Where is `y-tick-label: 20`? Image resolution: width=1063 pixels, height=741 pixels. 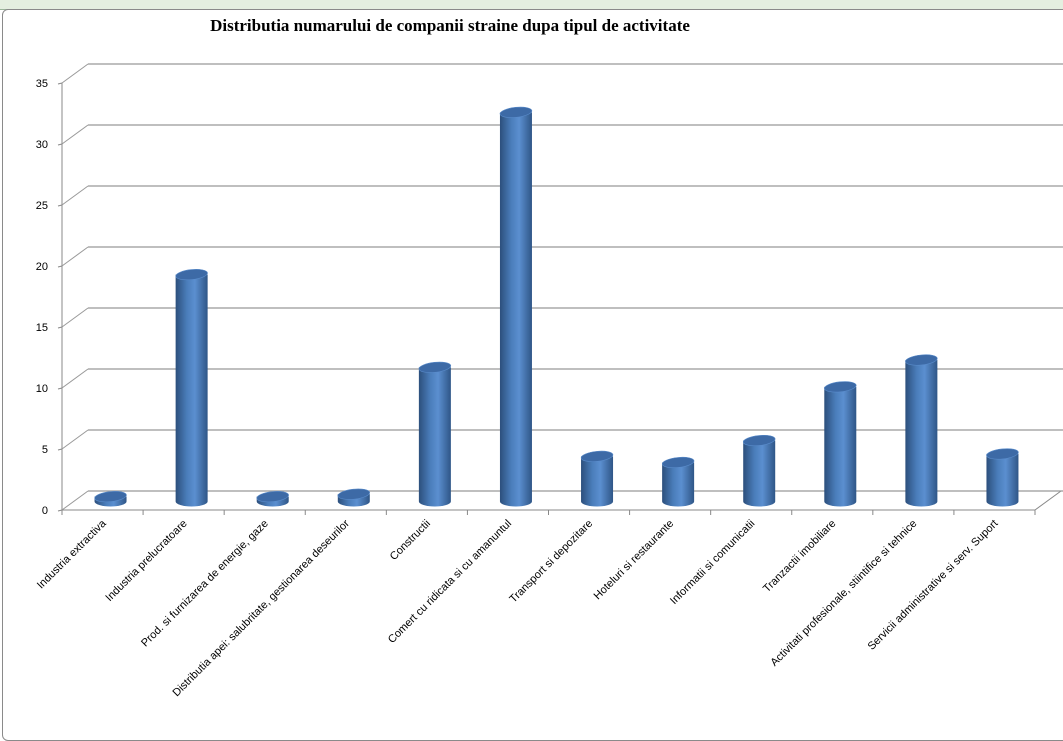 y-tick-label: 20 is located at coordinates (42, 267).